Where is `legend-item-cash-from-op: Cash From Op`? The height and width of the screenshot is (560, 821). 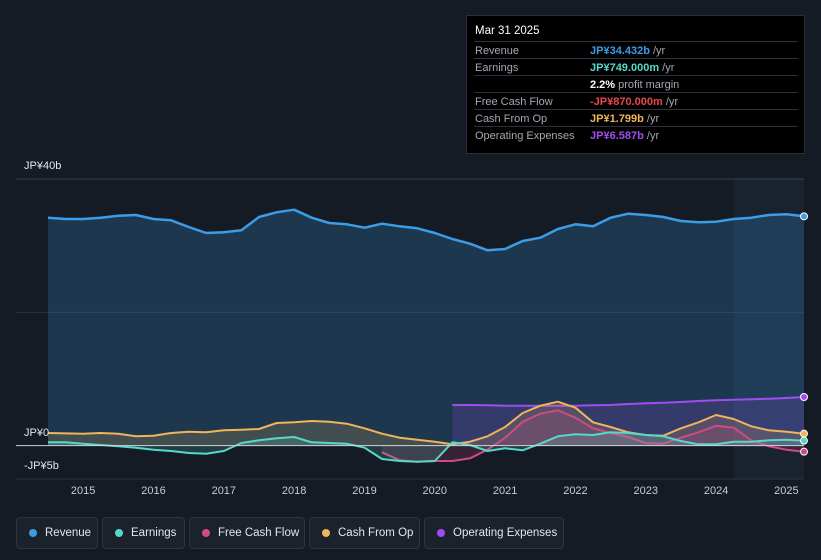
legend-item-cash-from-op: Cash From Op is located at coordinates (364, 533).